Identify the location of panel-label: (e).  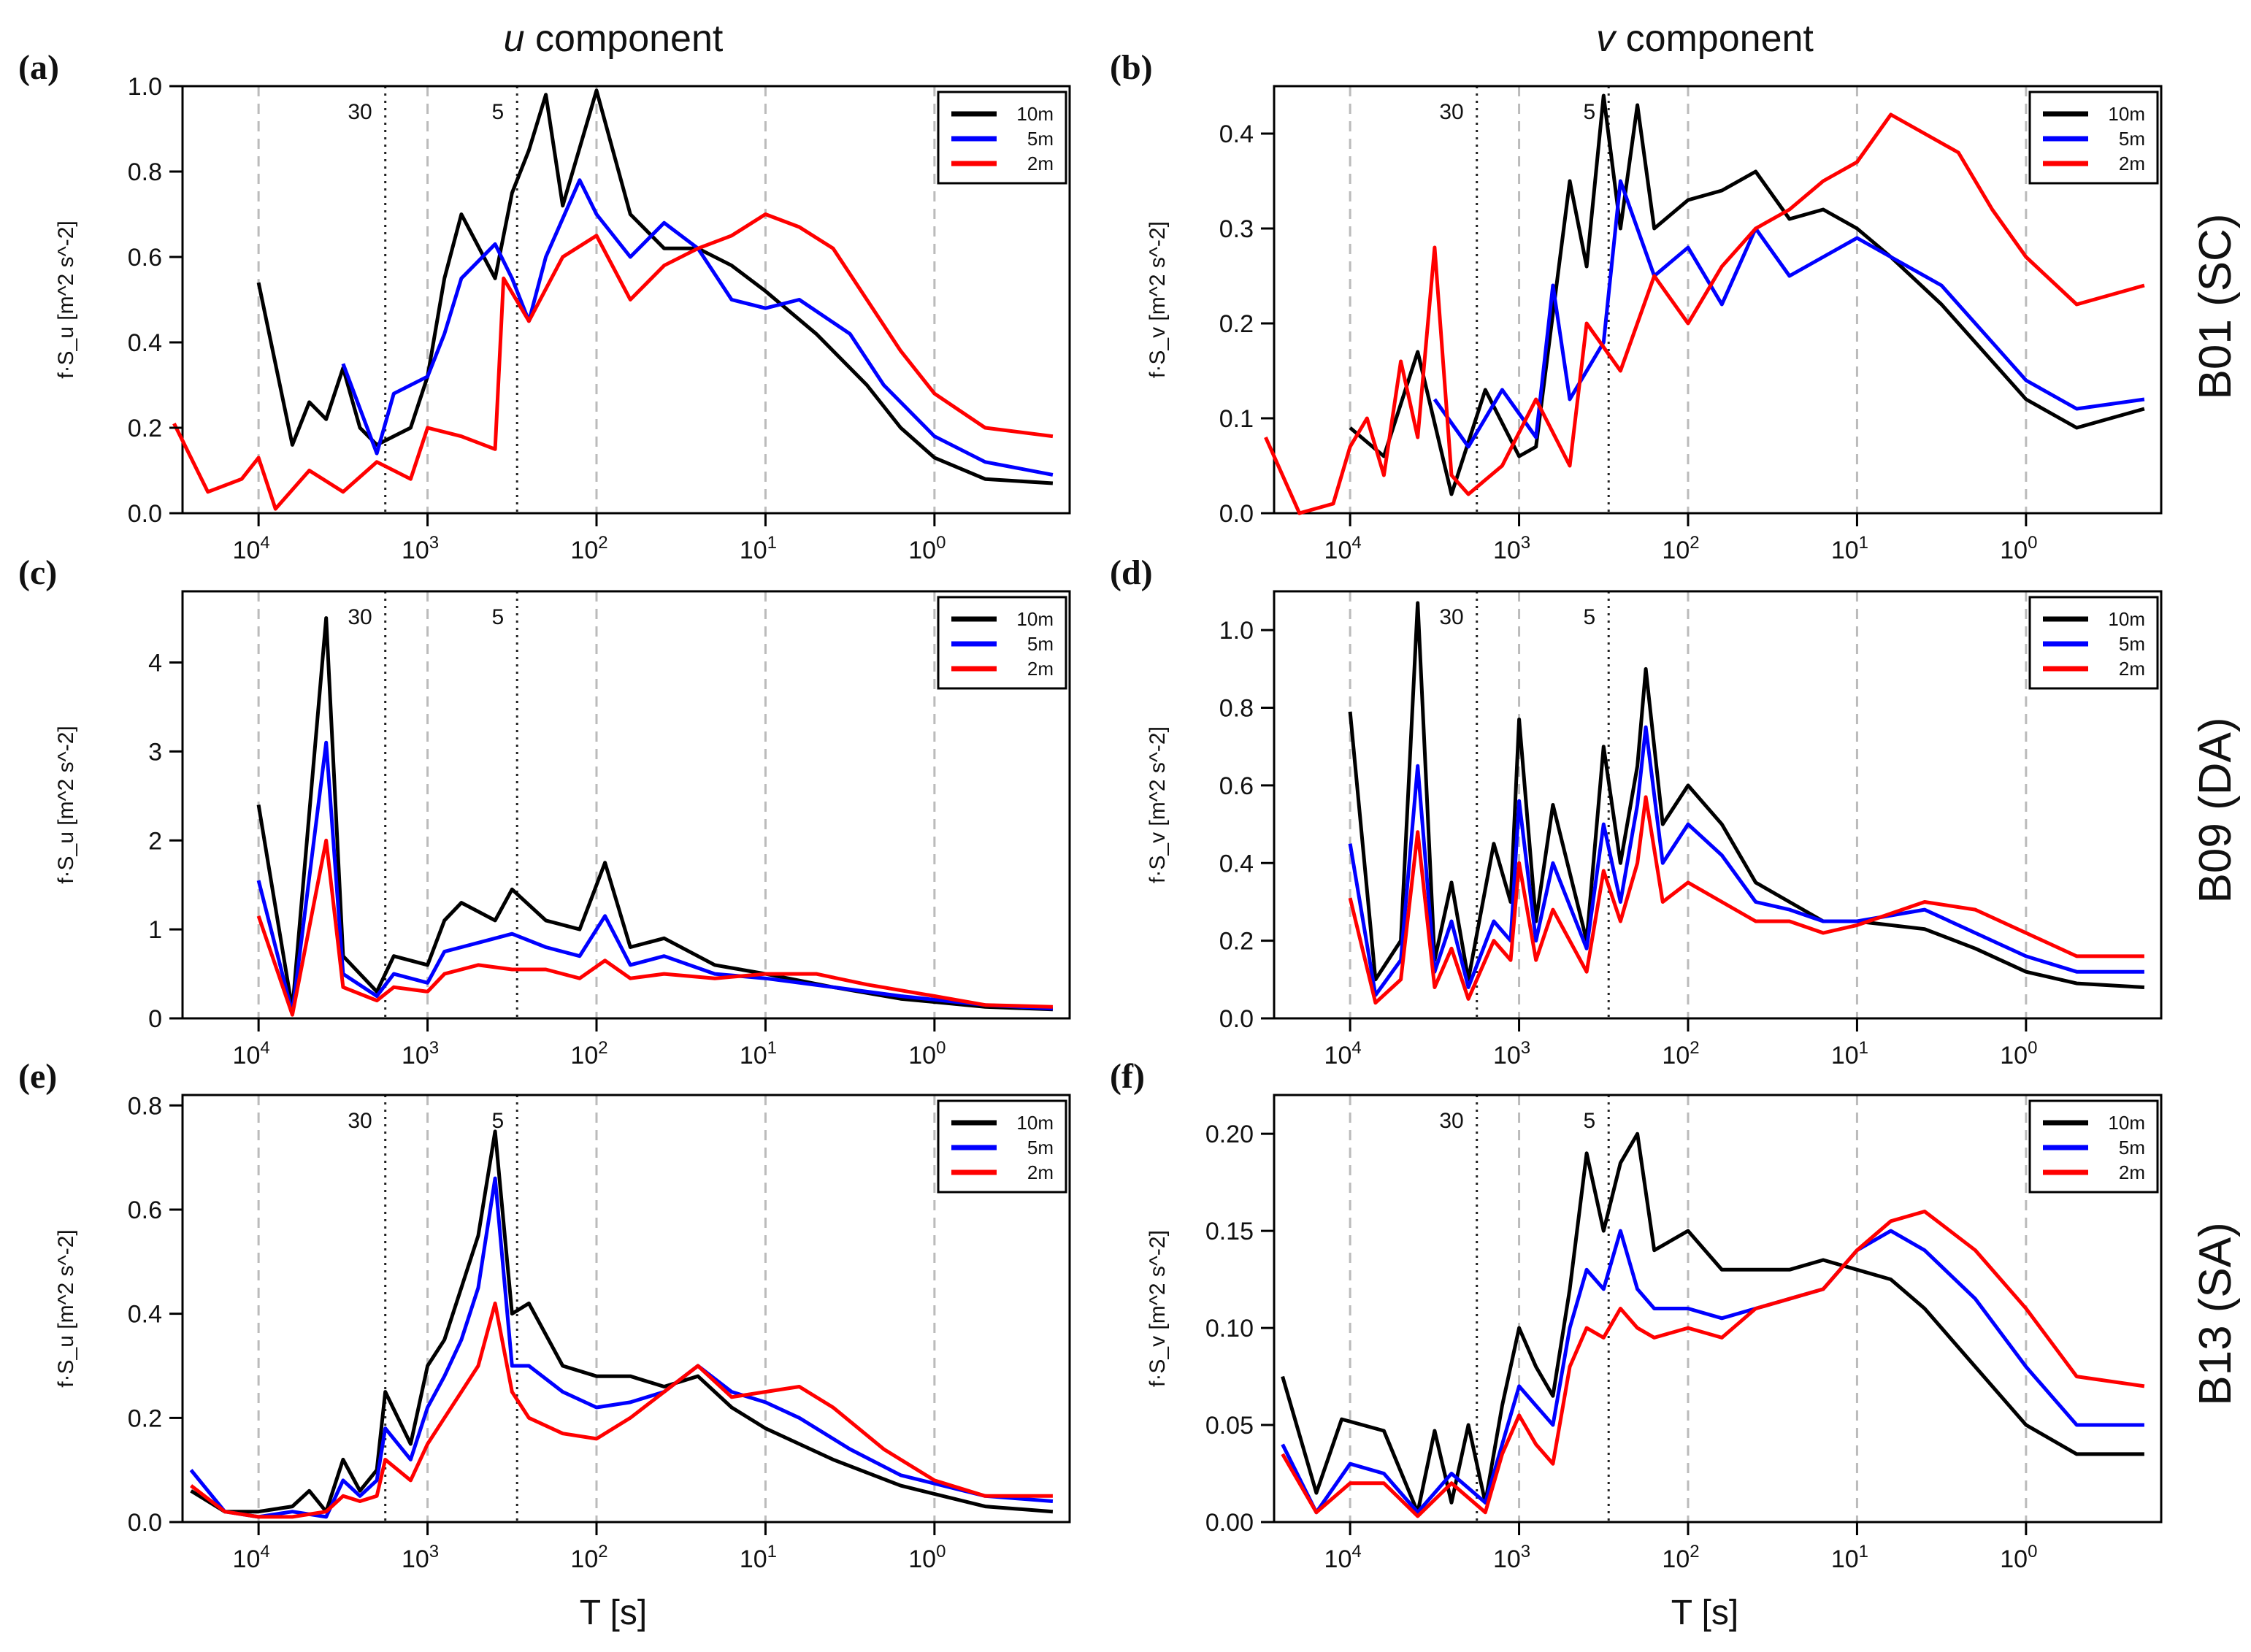
(37, 1076).